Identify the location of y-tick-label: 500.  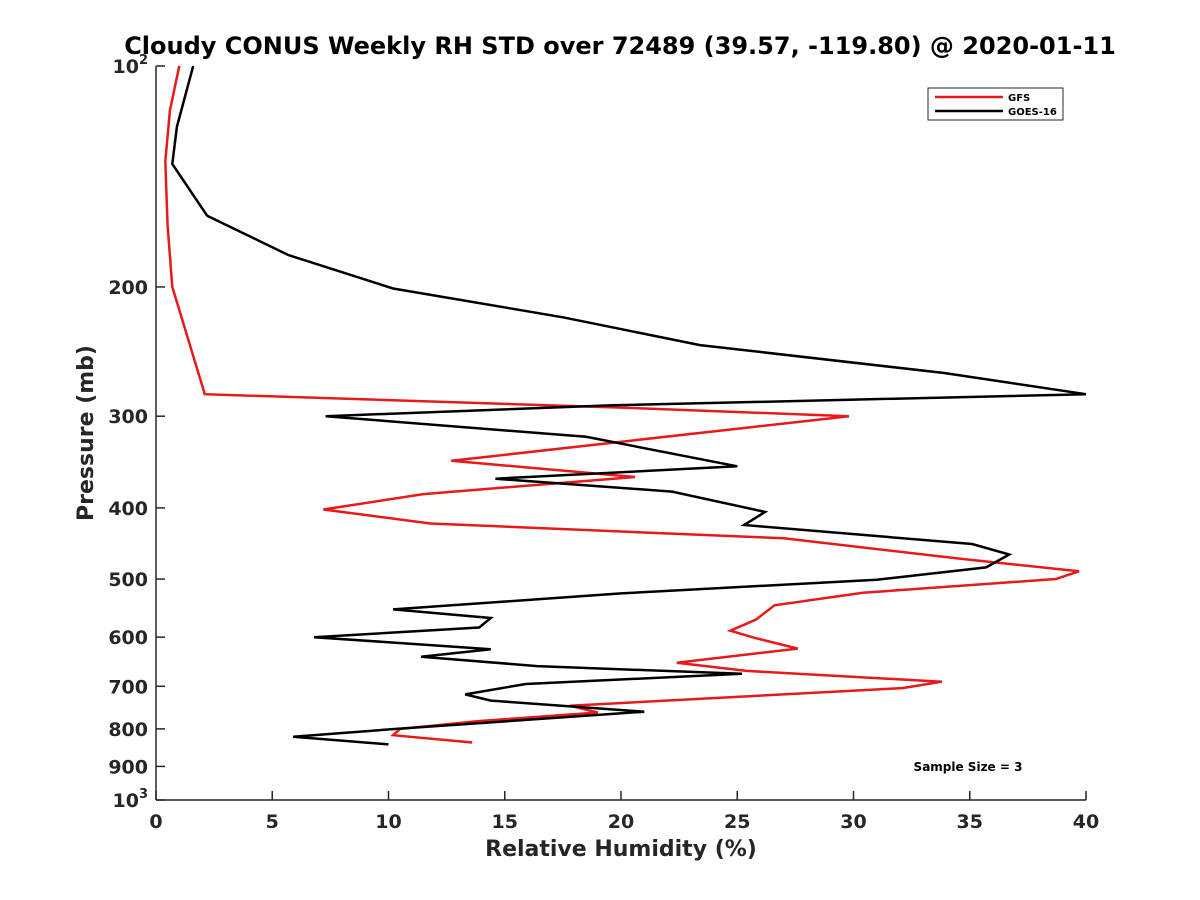
(128, 580).